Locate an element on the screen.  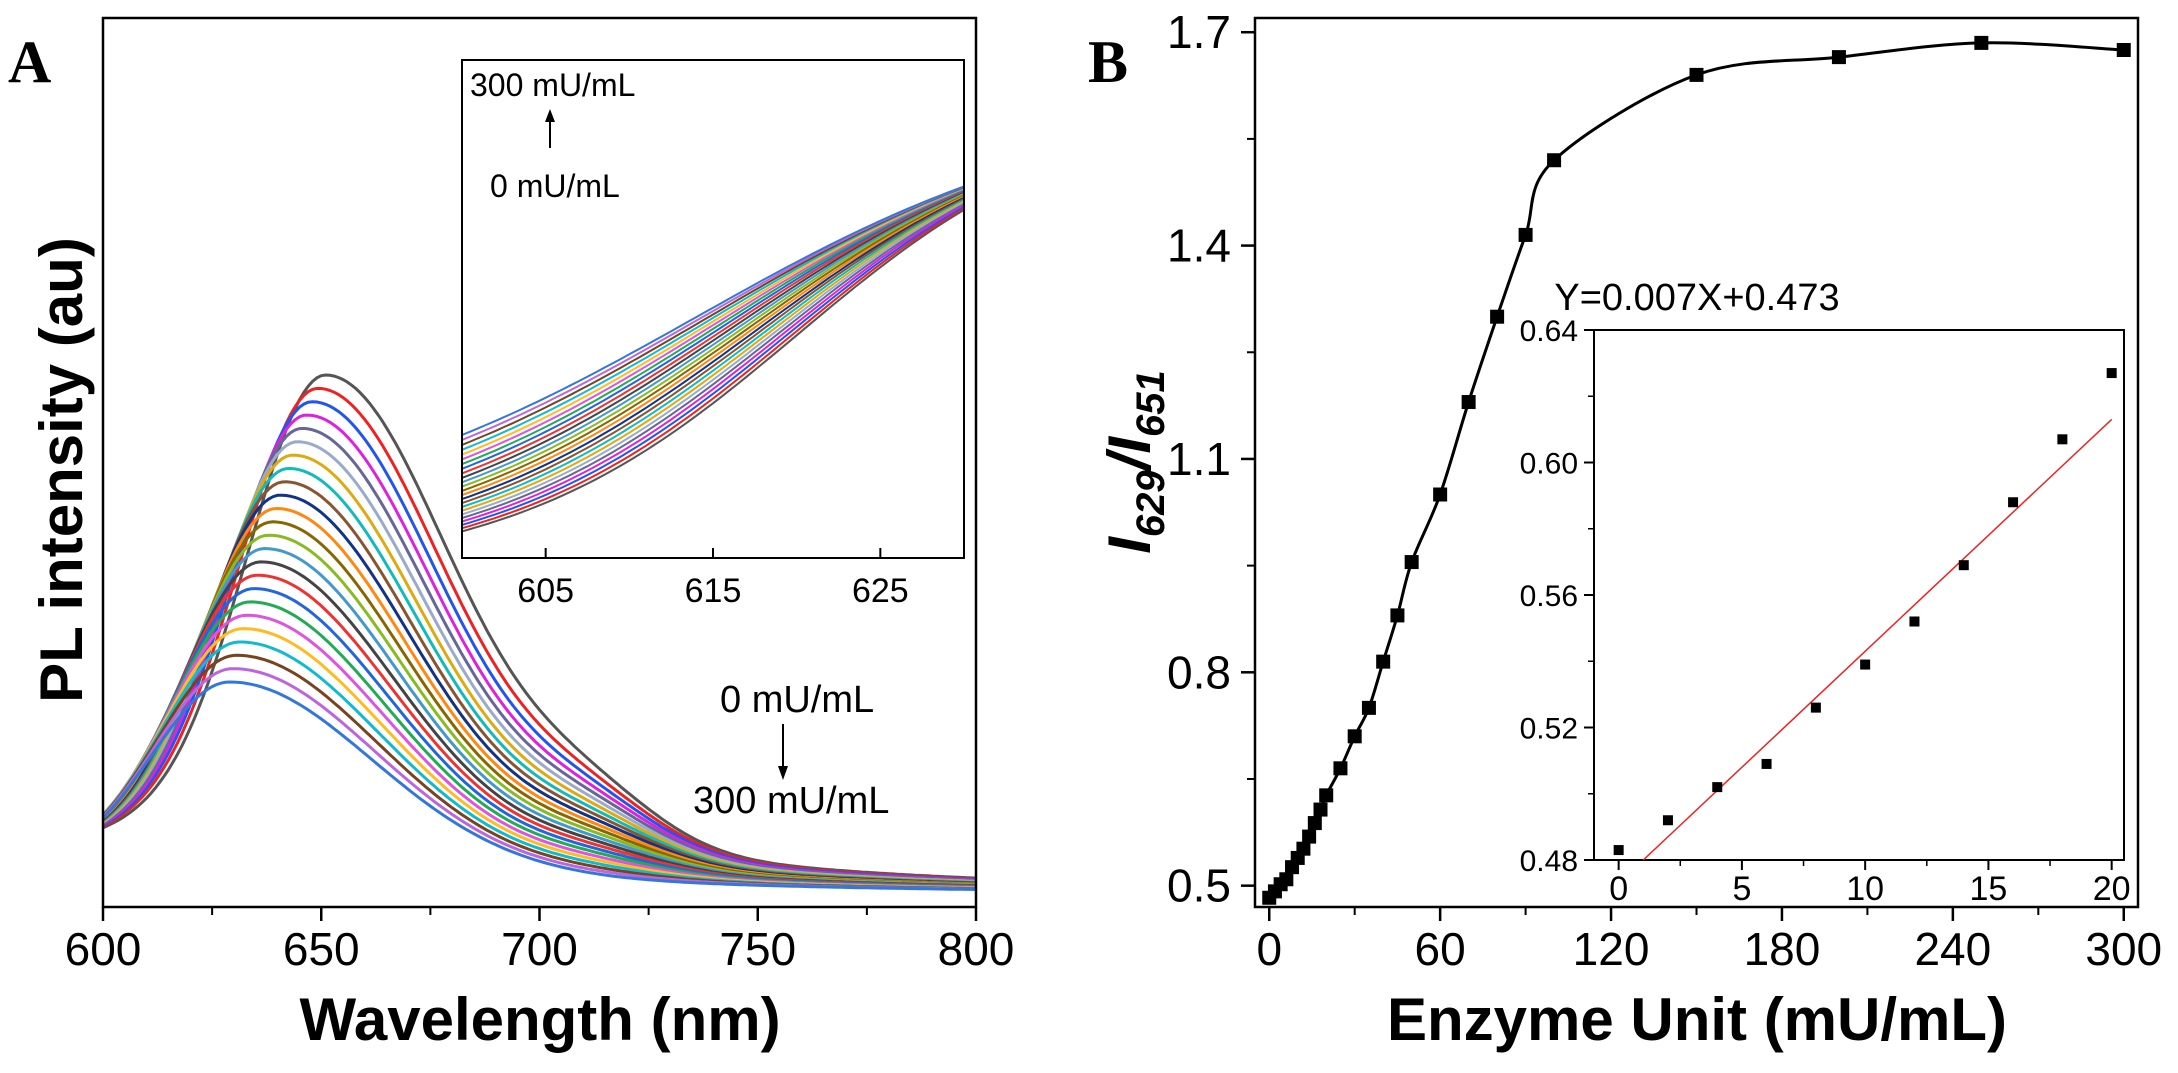
inset-x-tick-label: 605 is located at coordinates (545, 591).